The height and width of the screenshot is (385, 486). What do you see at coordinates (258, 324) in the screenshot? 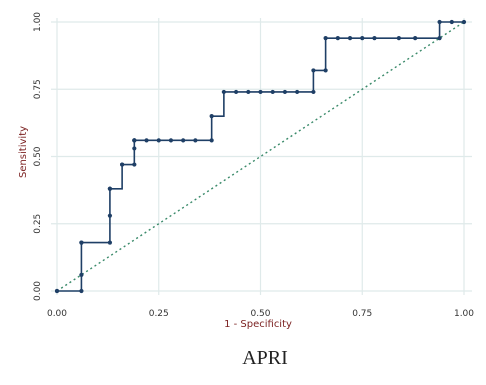
I see `x-axis-title: 1 - Specificity` at bounding box center [258, 324].